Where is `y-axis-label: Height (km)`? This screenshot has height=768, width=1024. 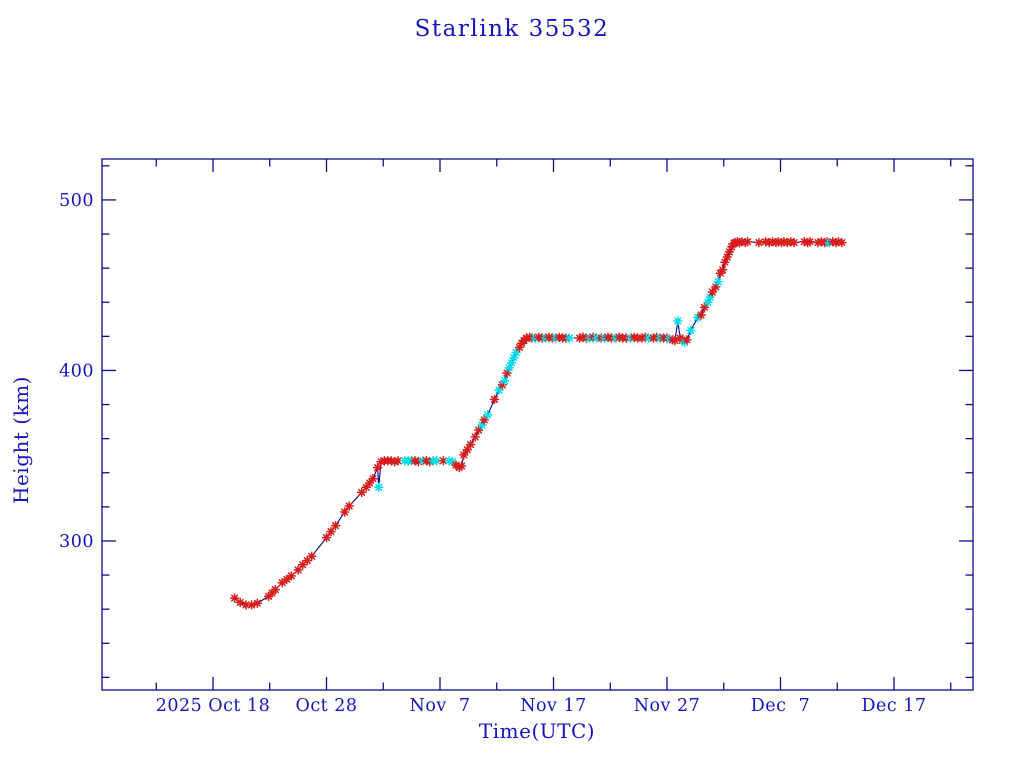
y-axis-label: Height (km) is located at coordinates (21, 440).